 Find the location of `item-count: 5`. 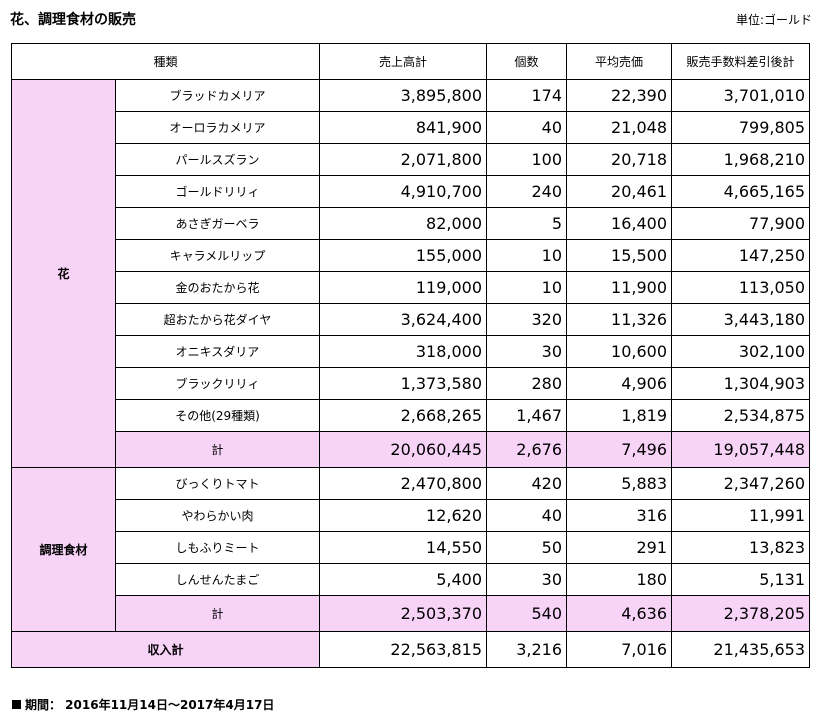

item-count: 5 is located at coordinates (527, 223).